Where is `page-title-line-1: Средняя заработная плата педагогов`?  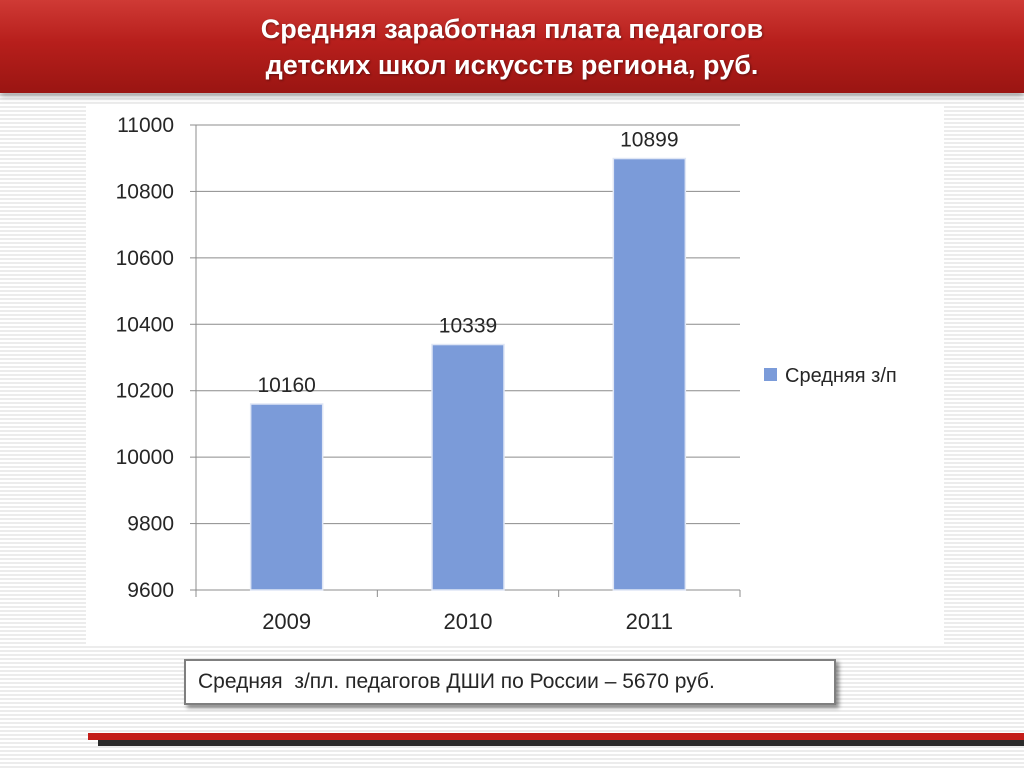 page-title-line-1: Средняя заработная плата педагогов is located at coordinates (512, 28).